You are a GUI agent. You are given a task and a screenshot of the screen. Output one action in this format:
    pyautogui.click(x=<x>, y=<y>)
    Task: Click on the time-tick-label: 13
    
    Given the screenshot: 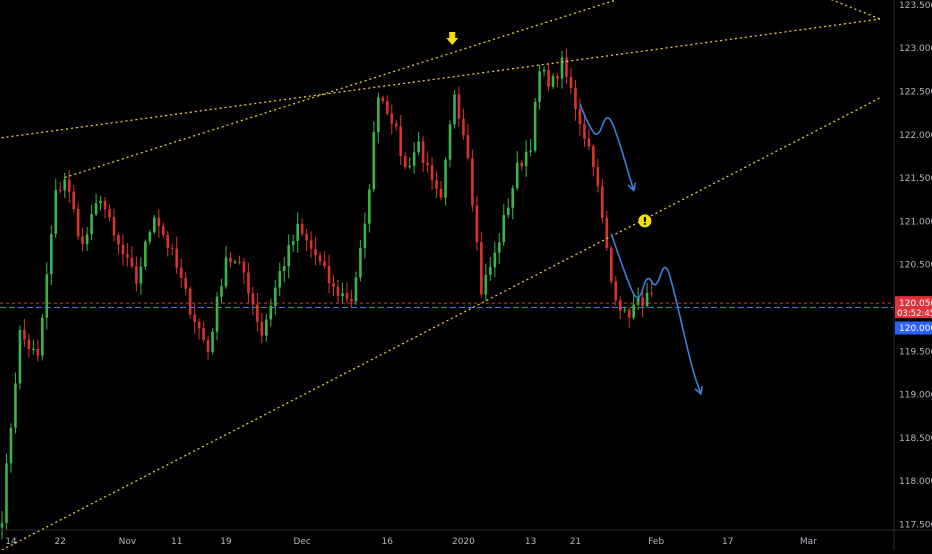 What is the action you would take?
    pyautogui.click(x=530, y=542)
    